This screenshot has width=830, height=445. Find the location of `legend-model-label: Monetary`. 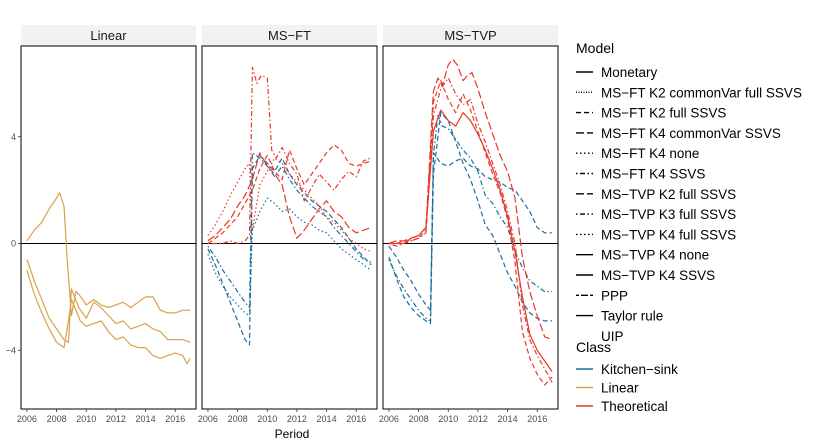

legend-model-label: Monetary is located at coordinates (629, 72).